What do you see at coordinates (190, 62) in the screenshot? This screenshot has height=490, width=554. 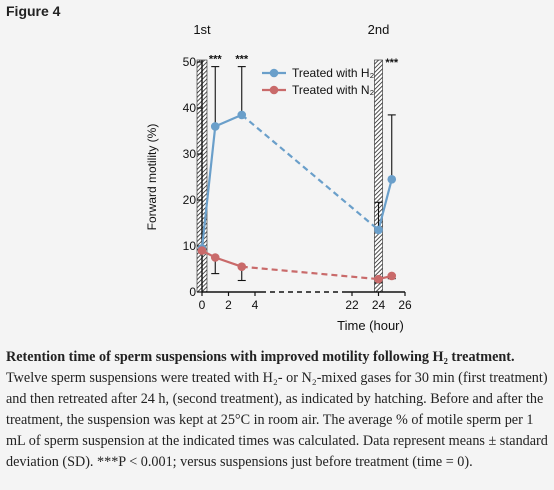 I see `y-tick-label: 50` at bounding box center [190, 62].